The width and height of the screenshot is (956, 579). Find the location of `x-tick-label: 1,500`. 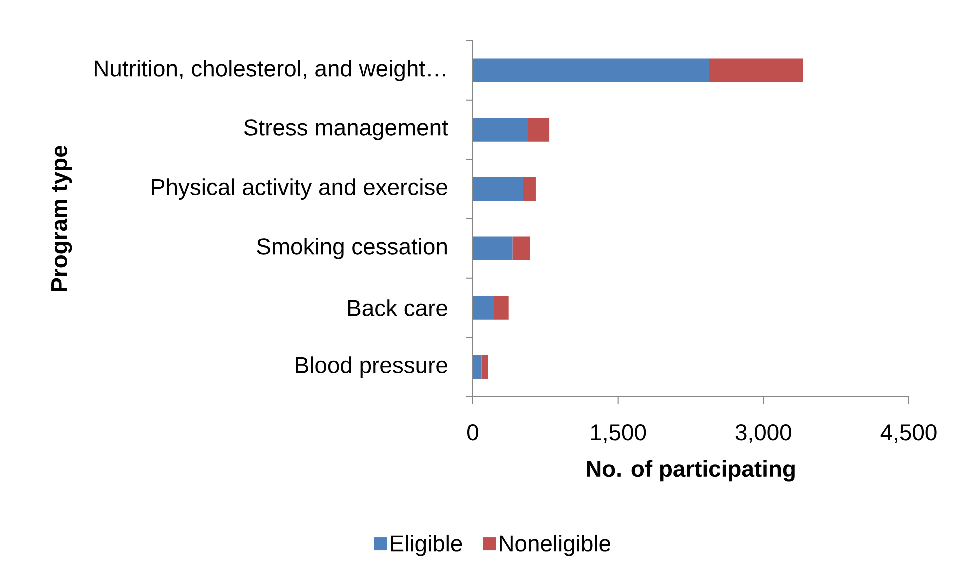

x-tick-label: 1,500 is located at coordinates (618, 434).